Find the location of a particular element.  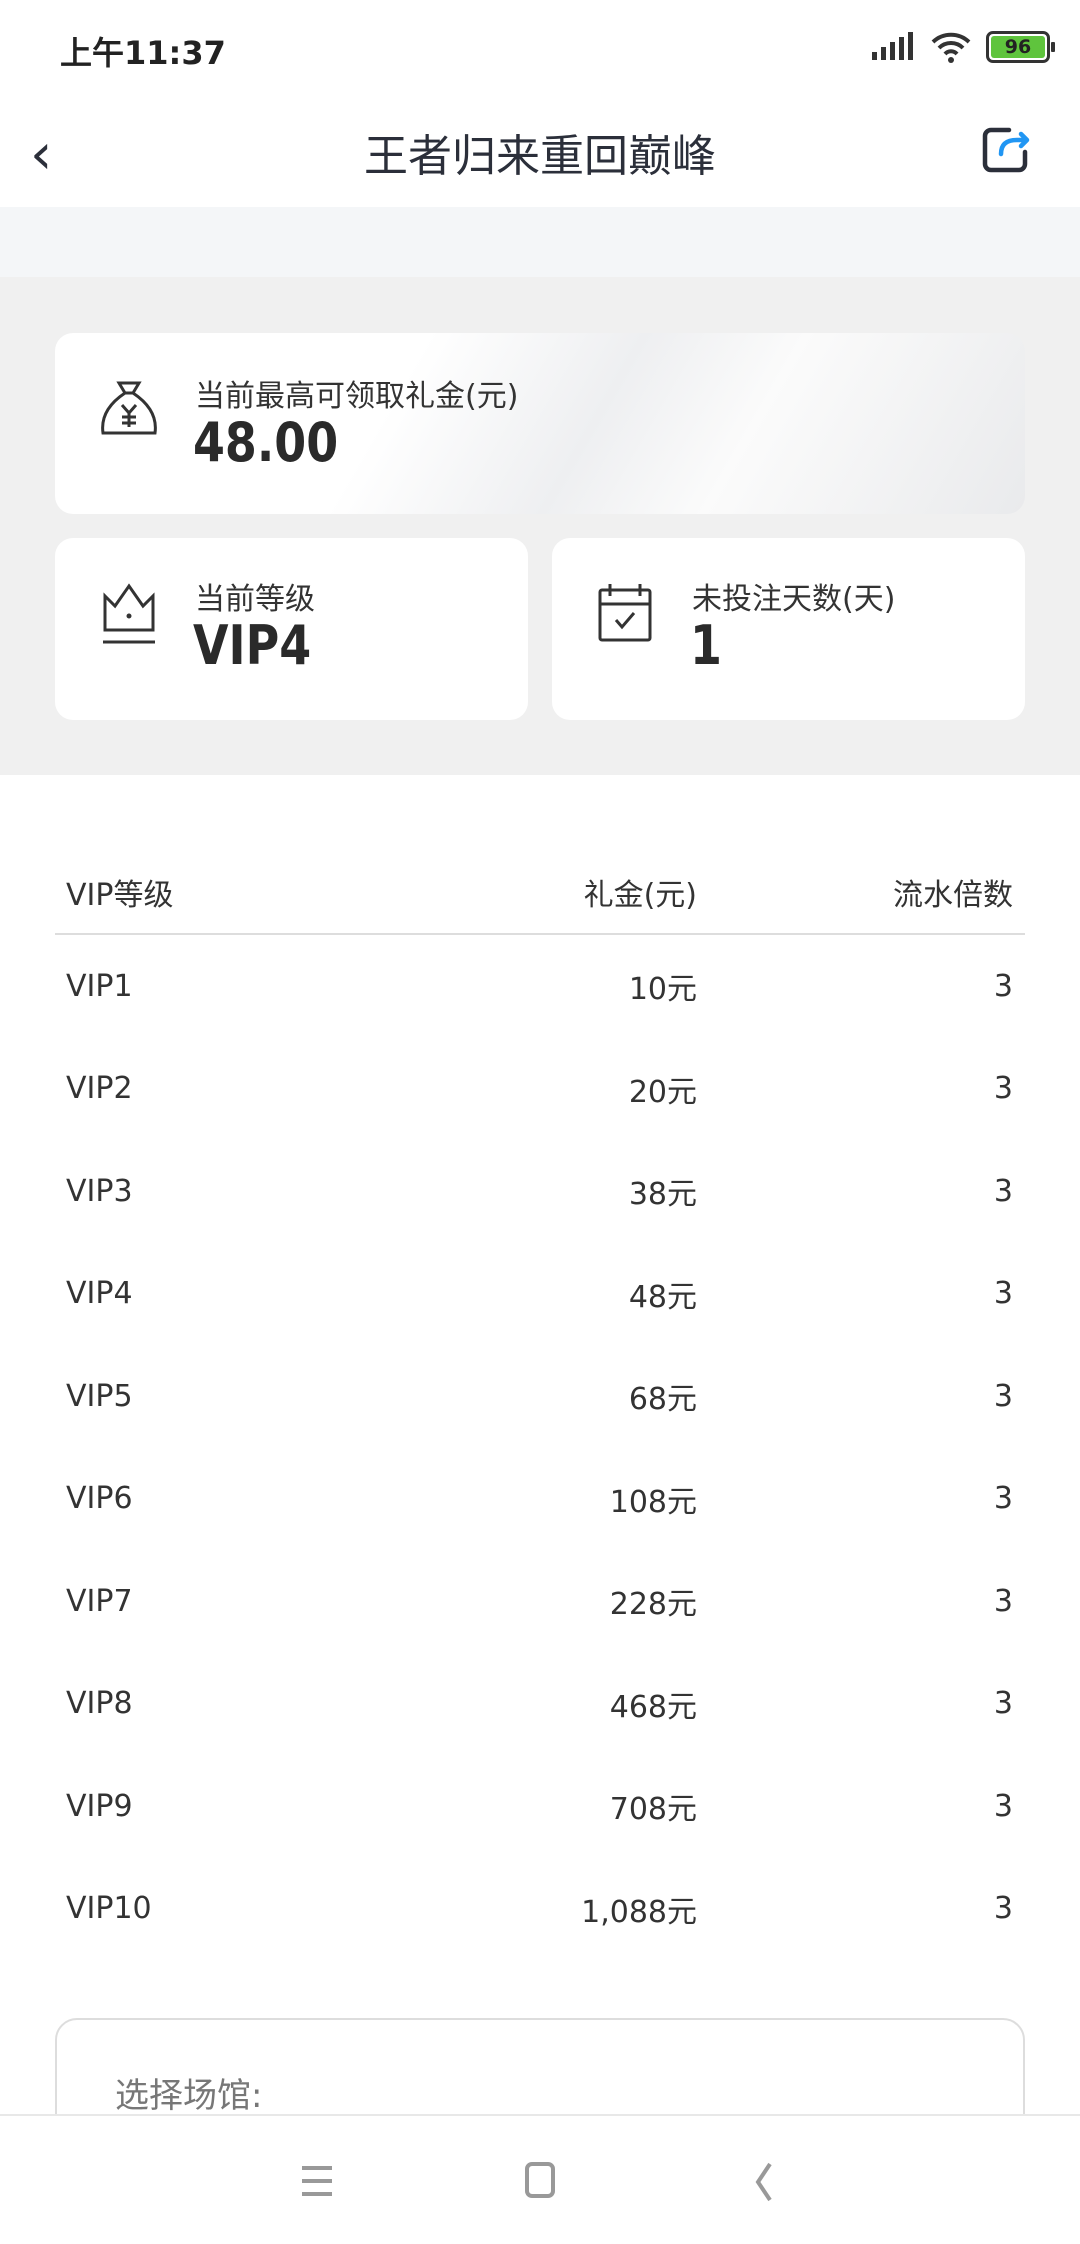

battery-icon: 96 is located at coordinates (1020, 47).